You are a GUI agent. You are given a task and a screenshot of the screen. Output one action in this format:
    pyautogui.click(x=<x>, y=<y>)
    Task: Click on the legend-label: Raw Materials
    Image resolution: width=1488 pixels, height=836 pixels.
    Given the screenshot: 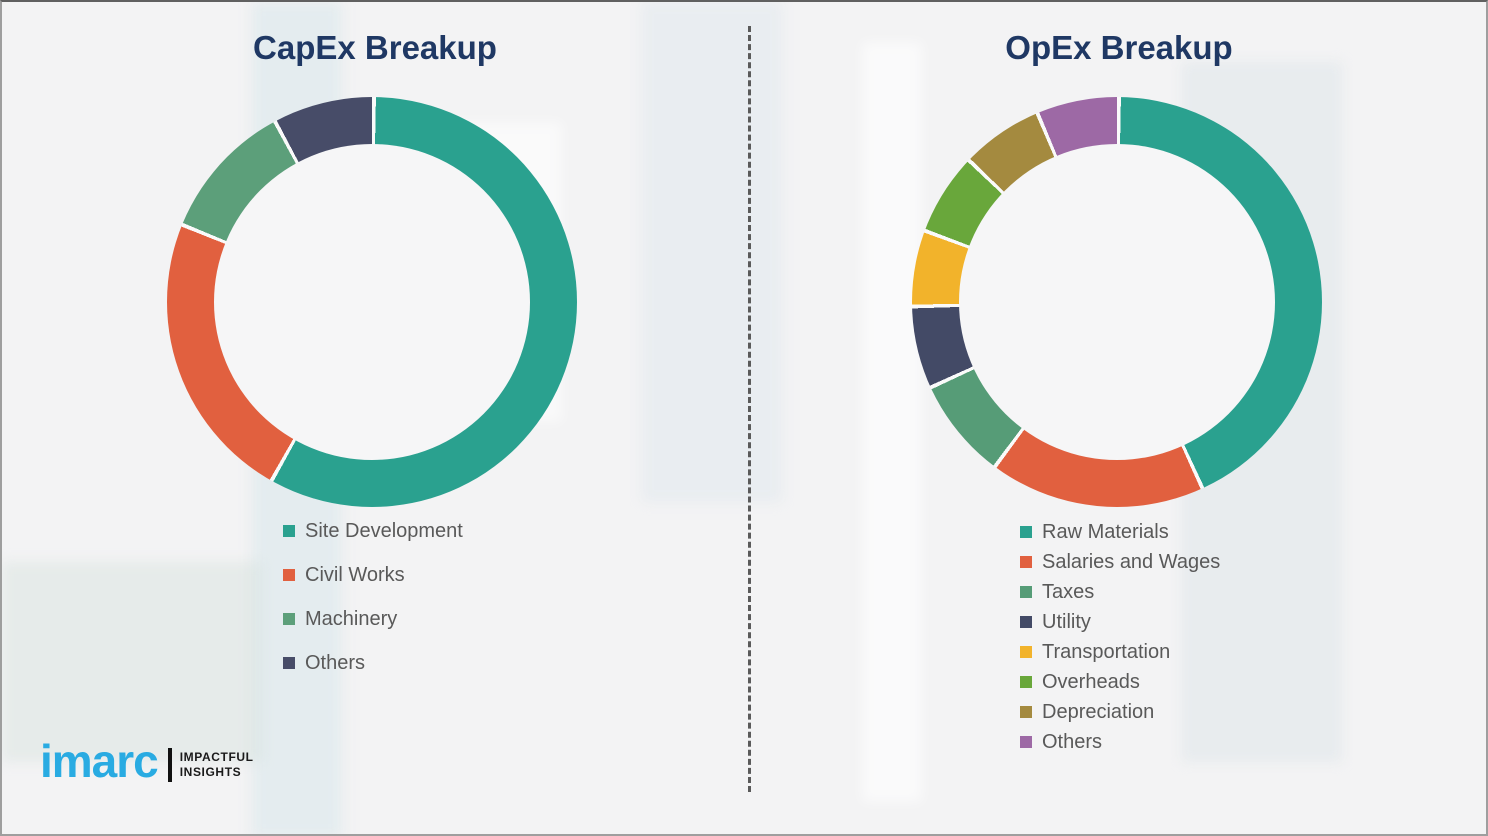 What is the action you would take?
    pyautogui.click(x=1105, y=532)
    